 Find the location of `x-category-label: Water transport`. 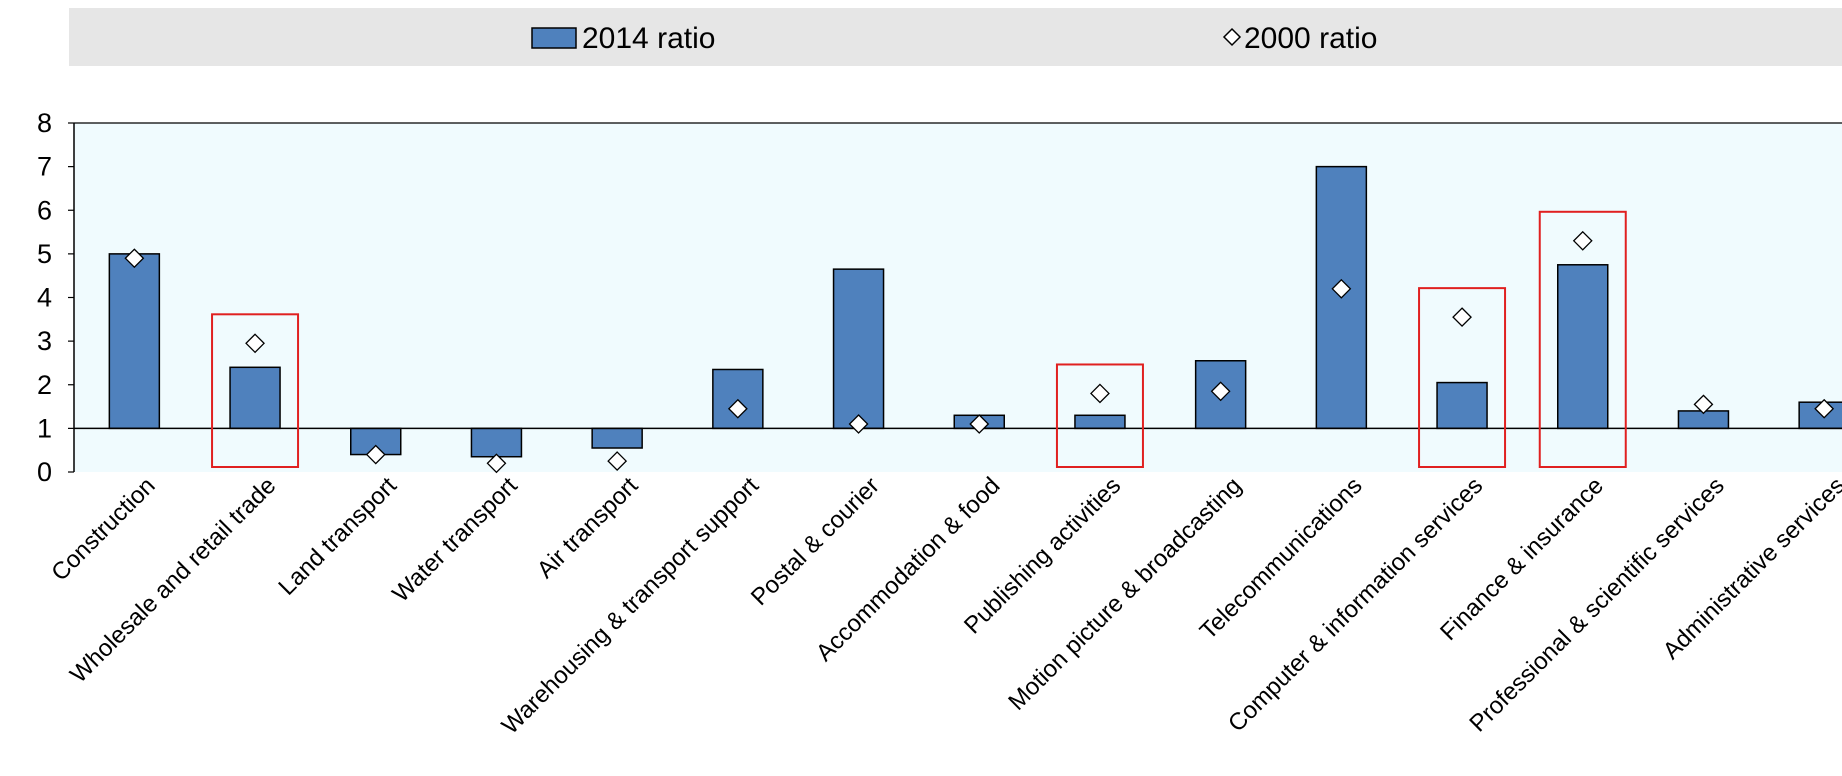

x-category-label: Water transport is located at coordinates (455, 540).